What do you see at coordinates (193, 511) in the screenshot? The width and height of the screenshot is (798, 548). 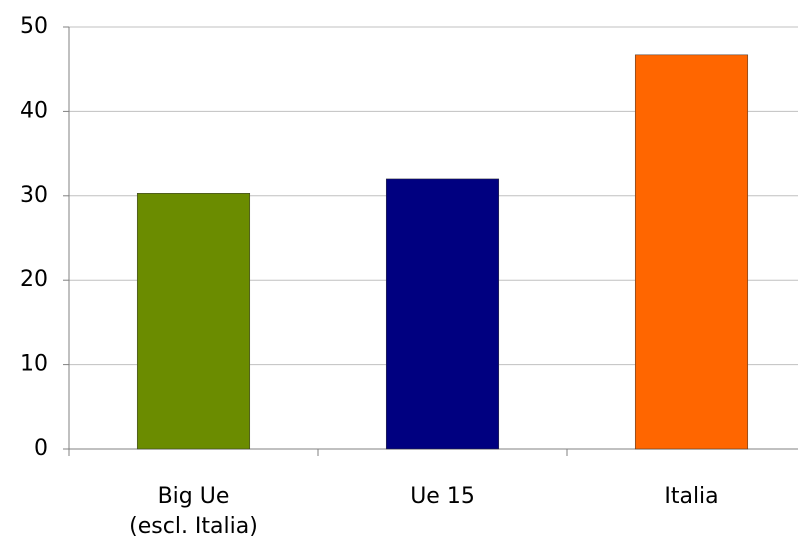 I see `x-tick-label: Big Ue (escl. Italia)` at bounding box center [193, 511].